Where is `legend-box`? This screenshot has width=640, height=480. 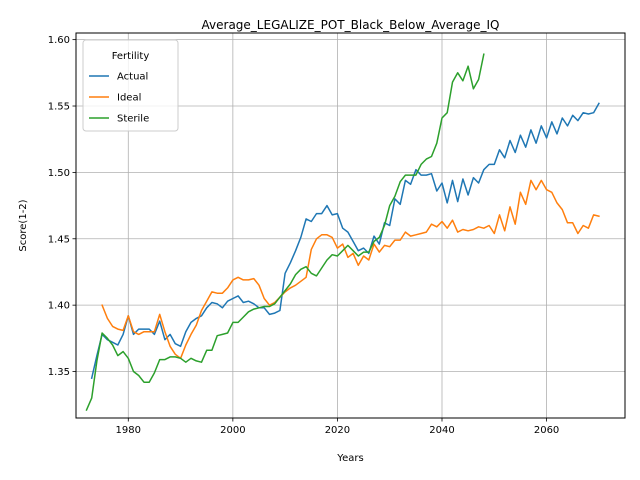
legend-box is located at coordinates (130, 85).